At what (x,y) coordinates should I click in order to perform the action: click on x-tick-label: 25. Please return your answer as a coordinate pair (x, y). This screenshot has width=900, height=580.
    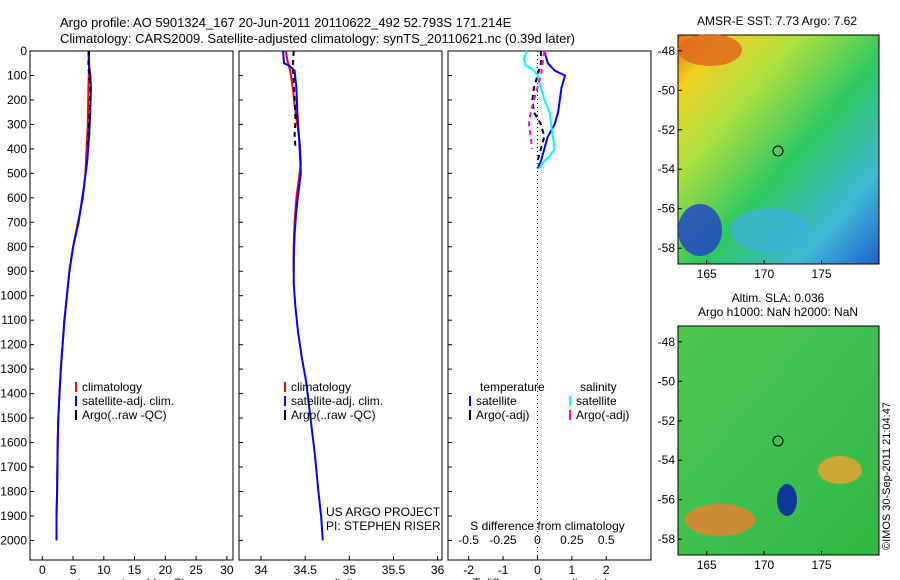
    Looking at the image, I should click on (196, 570).